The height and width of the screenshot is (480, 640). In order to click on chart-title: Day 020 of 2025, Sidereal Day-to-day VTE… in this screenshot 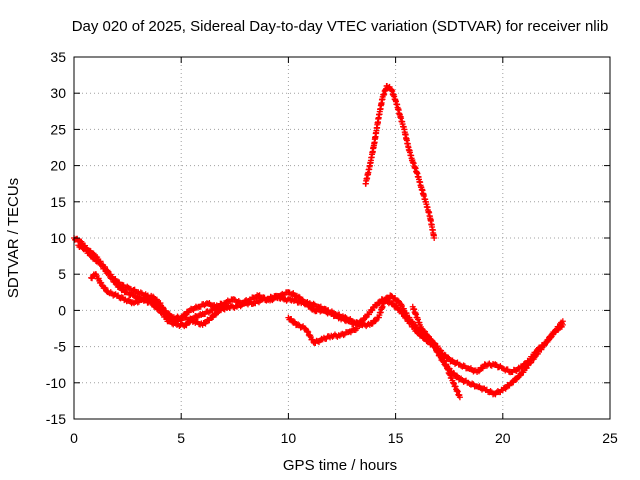, I will do `click(340, 26)`.